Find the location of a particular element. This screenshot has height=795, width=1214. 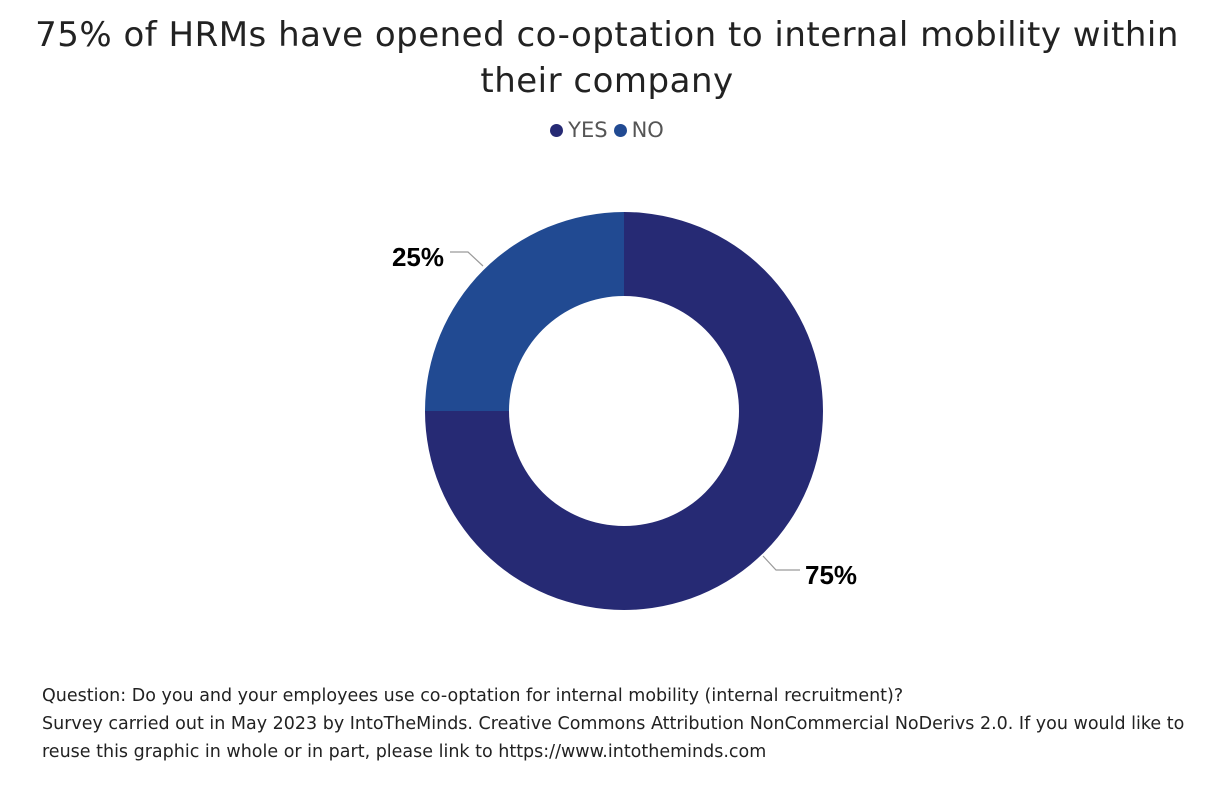

data-label-yes: 75% is located at coordinates (831, 575).